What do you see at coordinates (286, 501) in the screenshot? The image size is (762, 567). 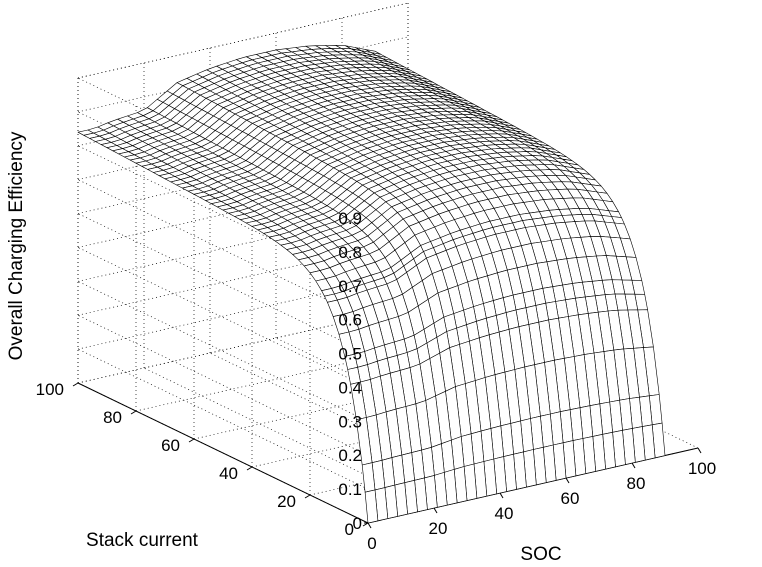 I see `y-tick-label: 20` at bounding box center [286, 501].